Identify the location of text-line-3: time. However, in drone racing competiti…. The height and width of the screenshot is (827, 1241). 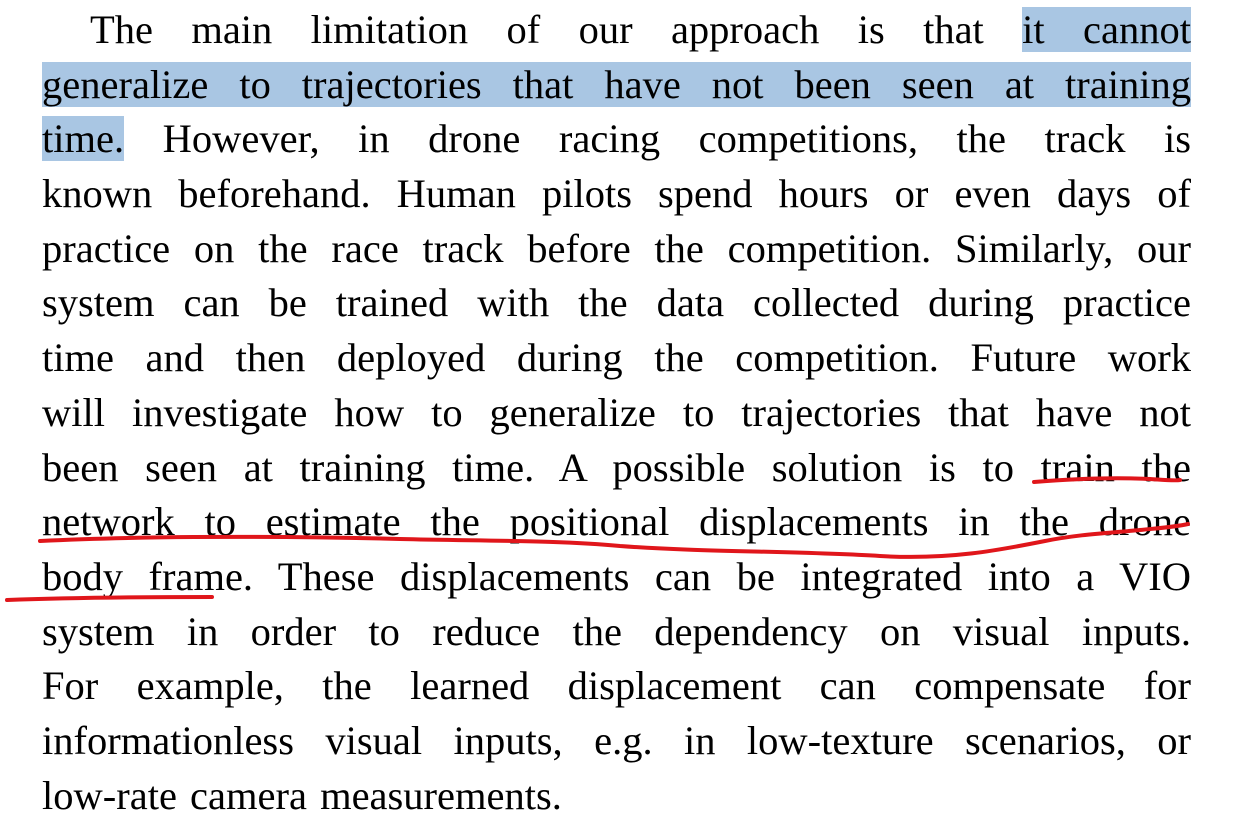
(616, 138).